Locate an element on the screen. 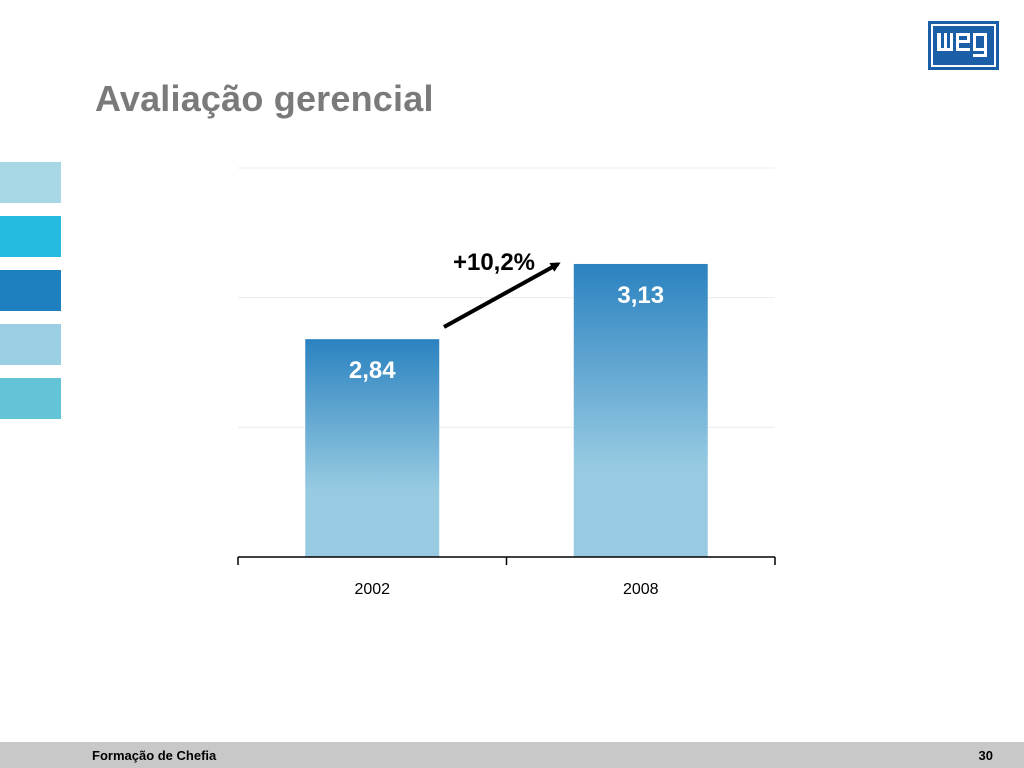  weg-logo is located at coordinates (963, 45).